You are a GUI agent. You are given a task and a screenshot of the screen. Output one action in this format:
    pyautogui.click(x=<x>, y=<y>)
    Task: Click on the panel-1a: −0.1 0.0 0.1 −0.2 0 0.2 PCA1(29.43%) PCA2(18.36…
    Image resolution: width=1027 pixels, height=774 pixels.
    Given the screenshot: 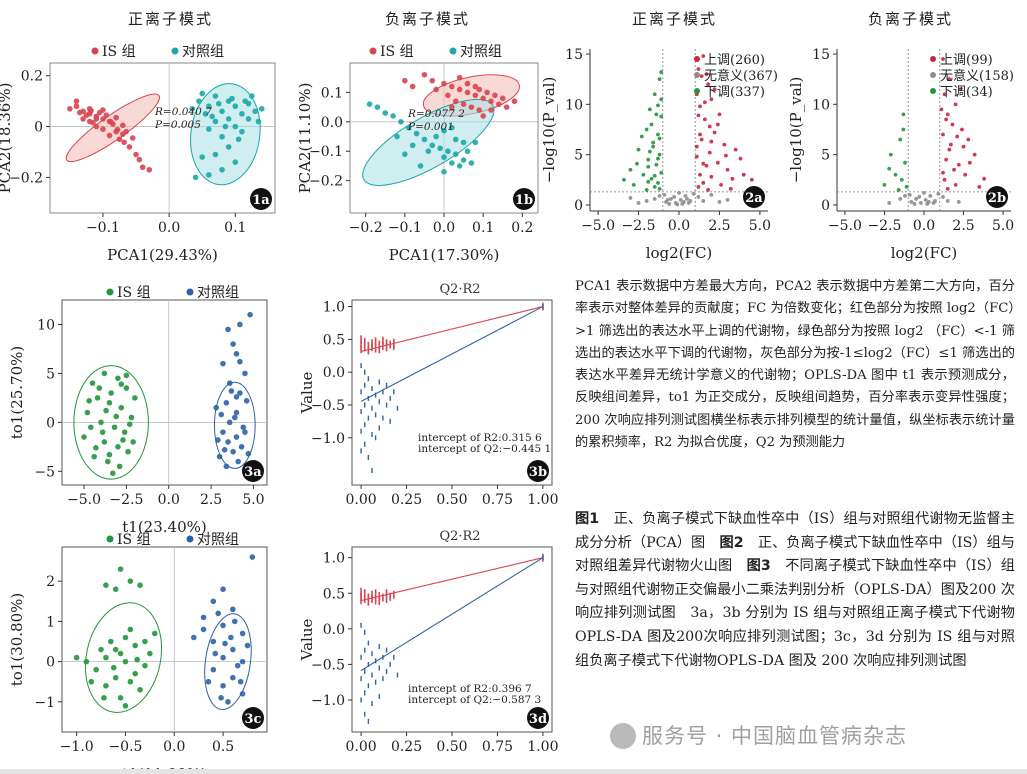 What is the action you would take?
    pyautogui.click(x=145, y=152)
    